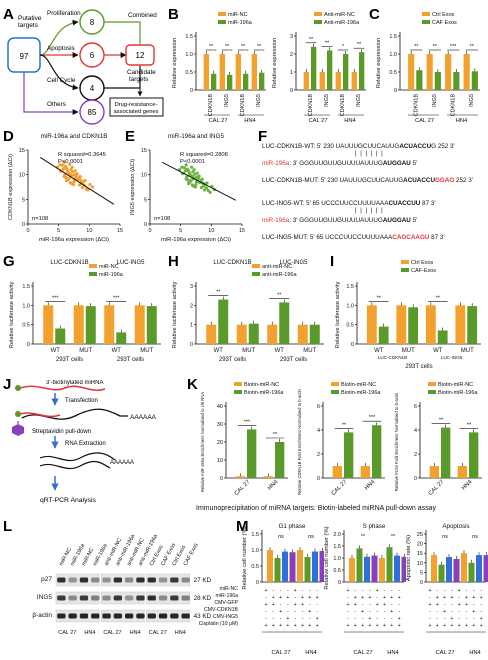  What do you see at coordinates (242, 231) in the screenshot?
I see `x-tick-label: 15` at bounding box center [242, 231].